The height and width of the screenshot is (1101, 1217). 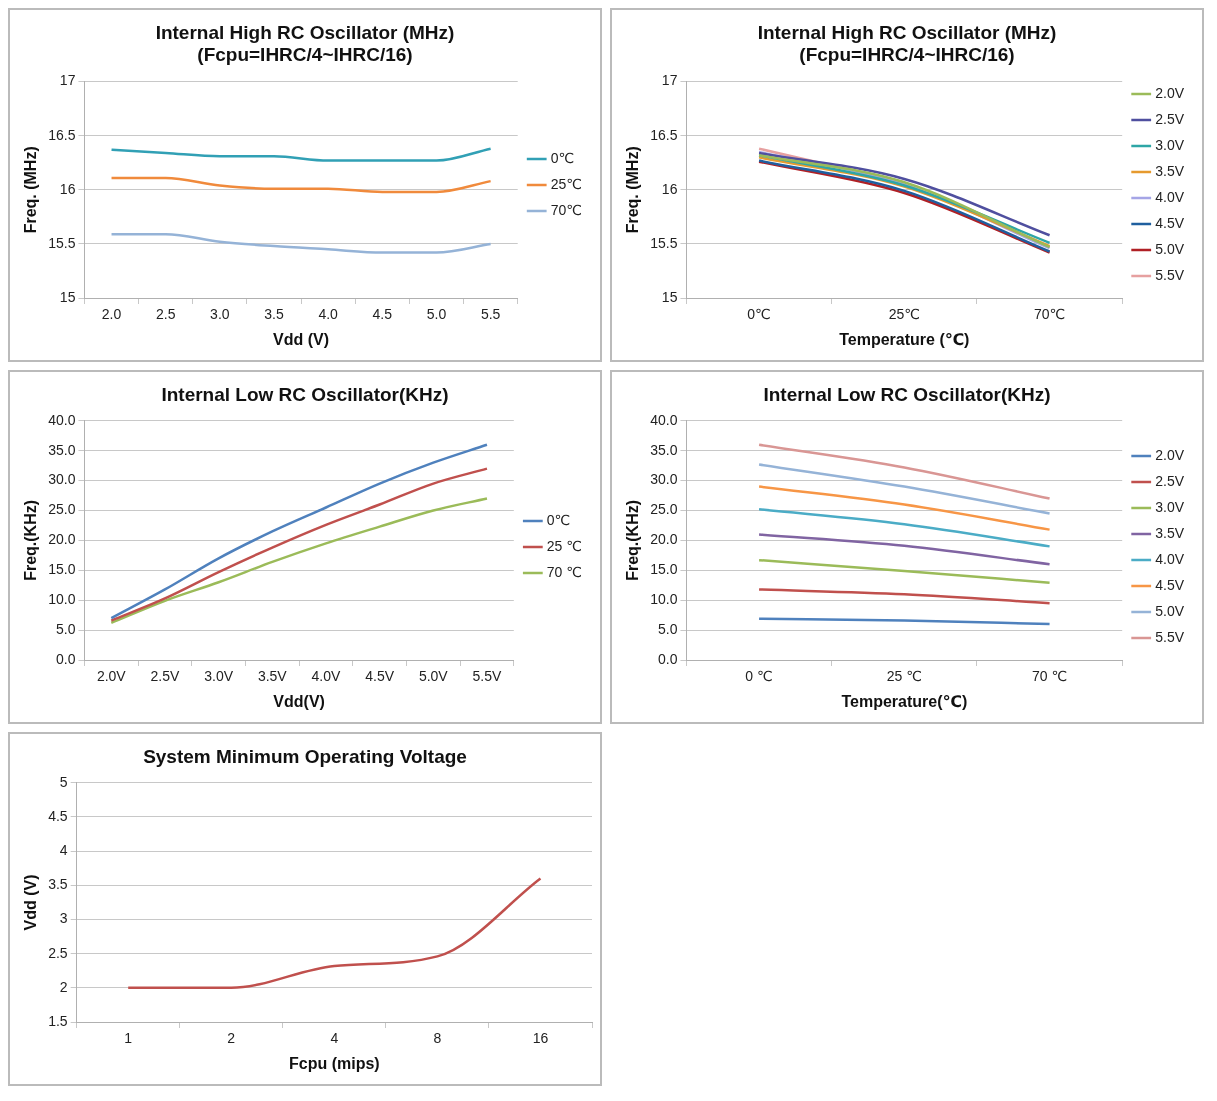 I want to click on x-axis-title: Temperature (℃), so click(x=904, y=339).